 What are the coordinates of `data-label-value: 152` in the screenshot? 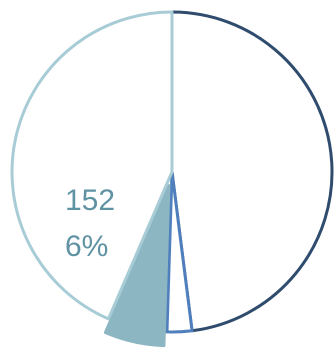 It's located at (90, 200).